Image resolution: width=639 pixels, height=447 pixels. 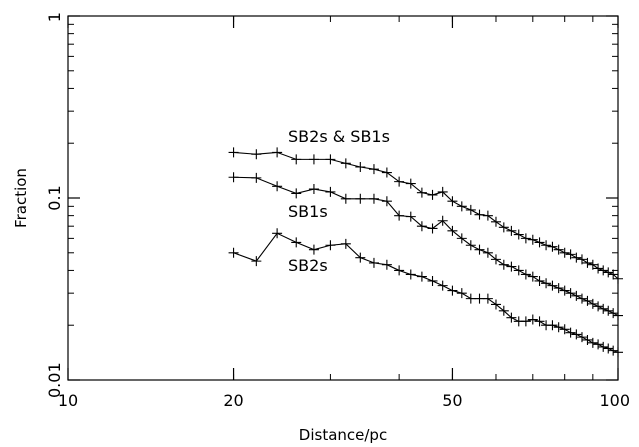 I want to click on series-label-sb1s: SB1s, so click(x=308, y=211).